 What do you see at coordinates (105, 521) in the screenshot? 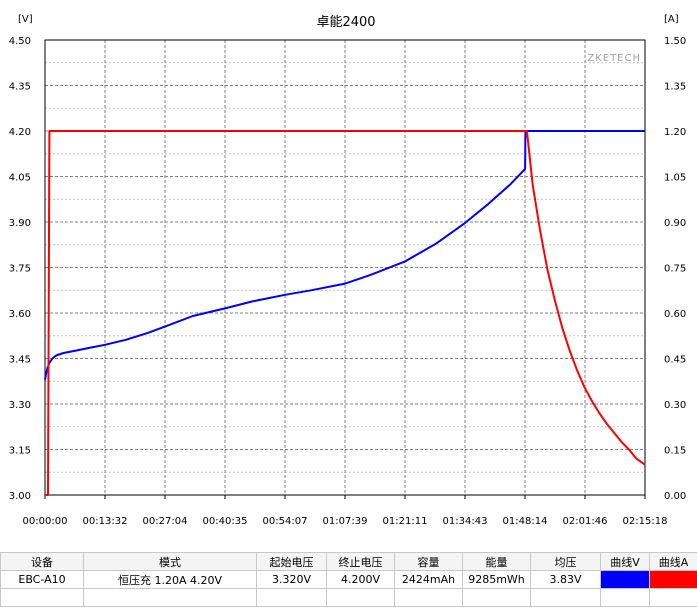
I see `x-tick-label: 00:13:32` at bounding box center [105, 521].